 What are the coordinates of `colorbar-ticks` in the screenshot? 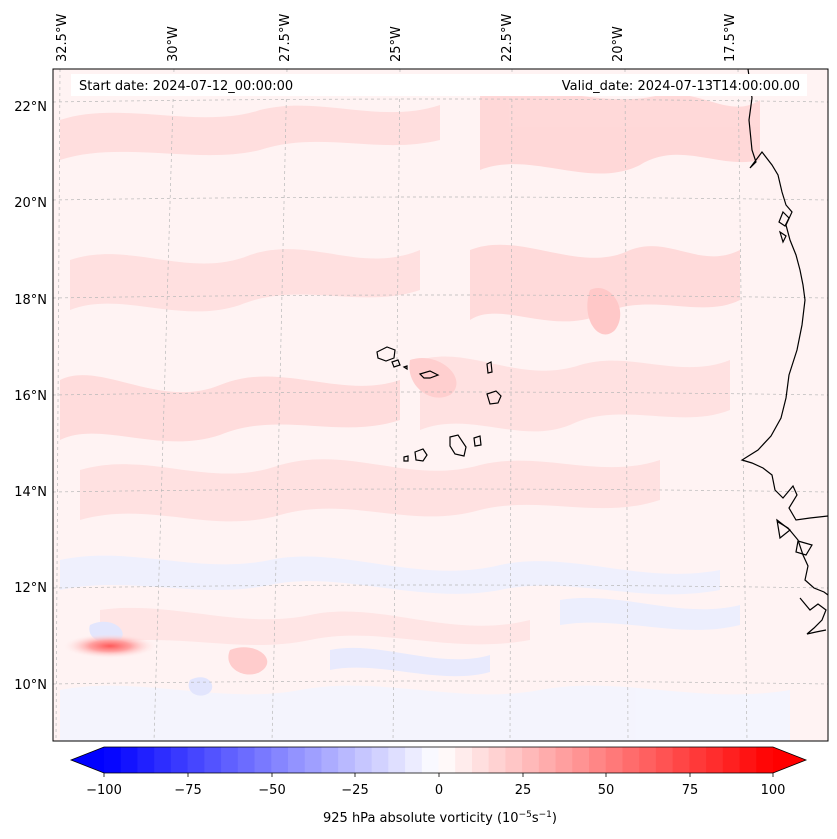 It's located at (438, 775).